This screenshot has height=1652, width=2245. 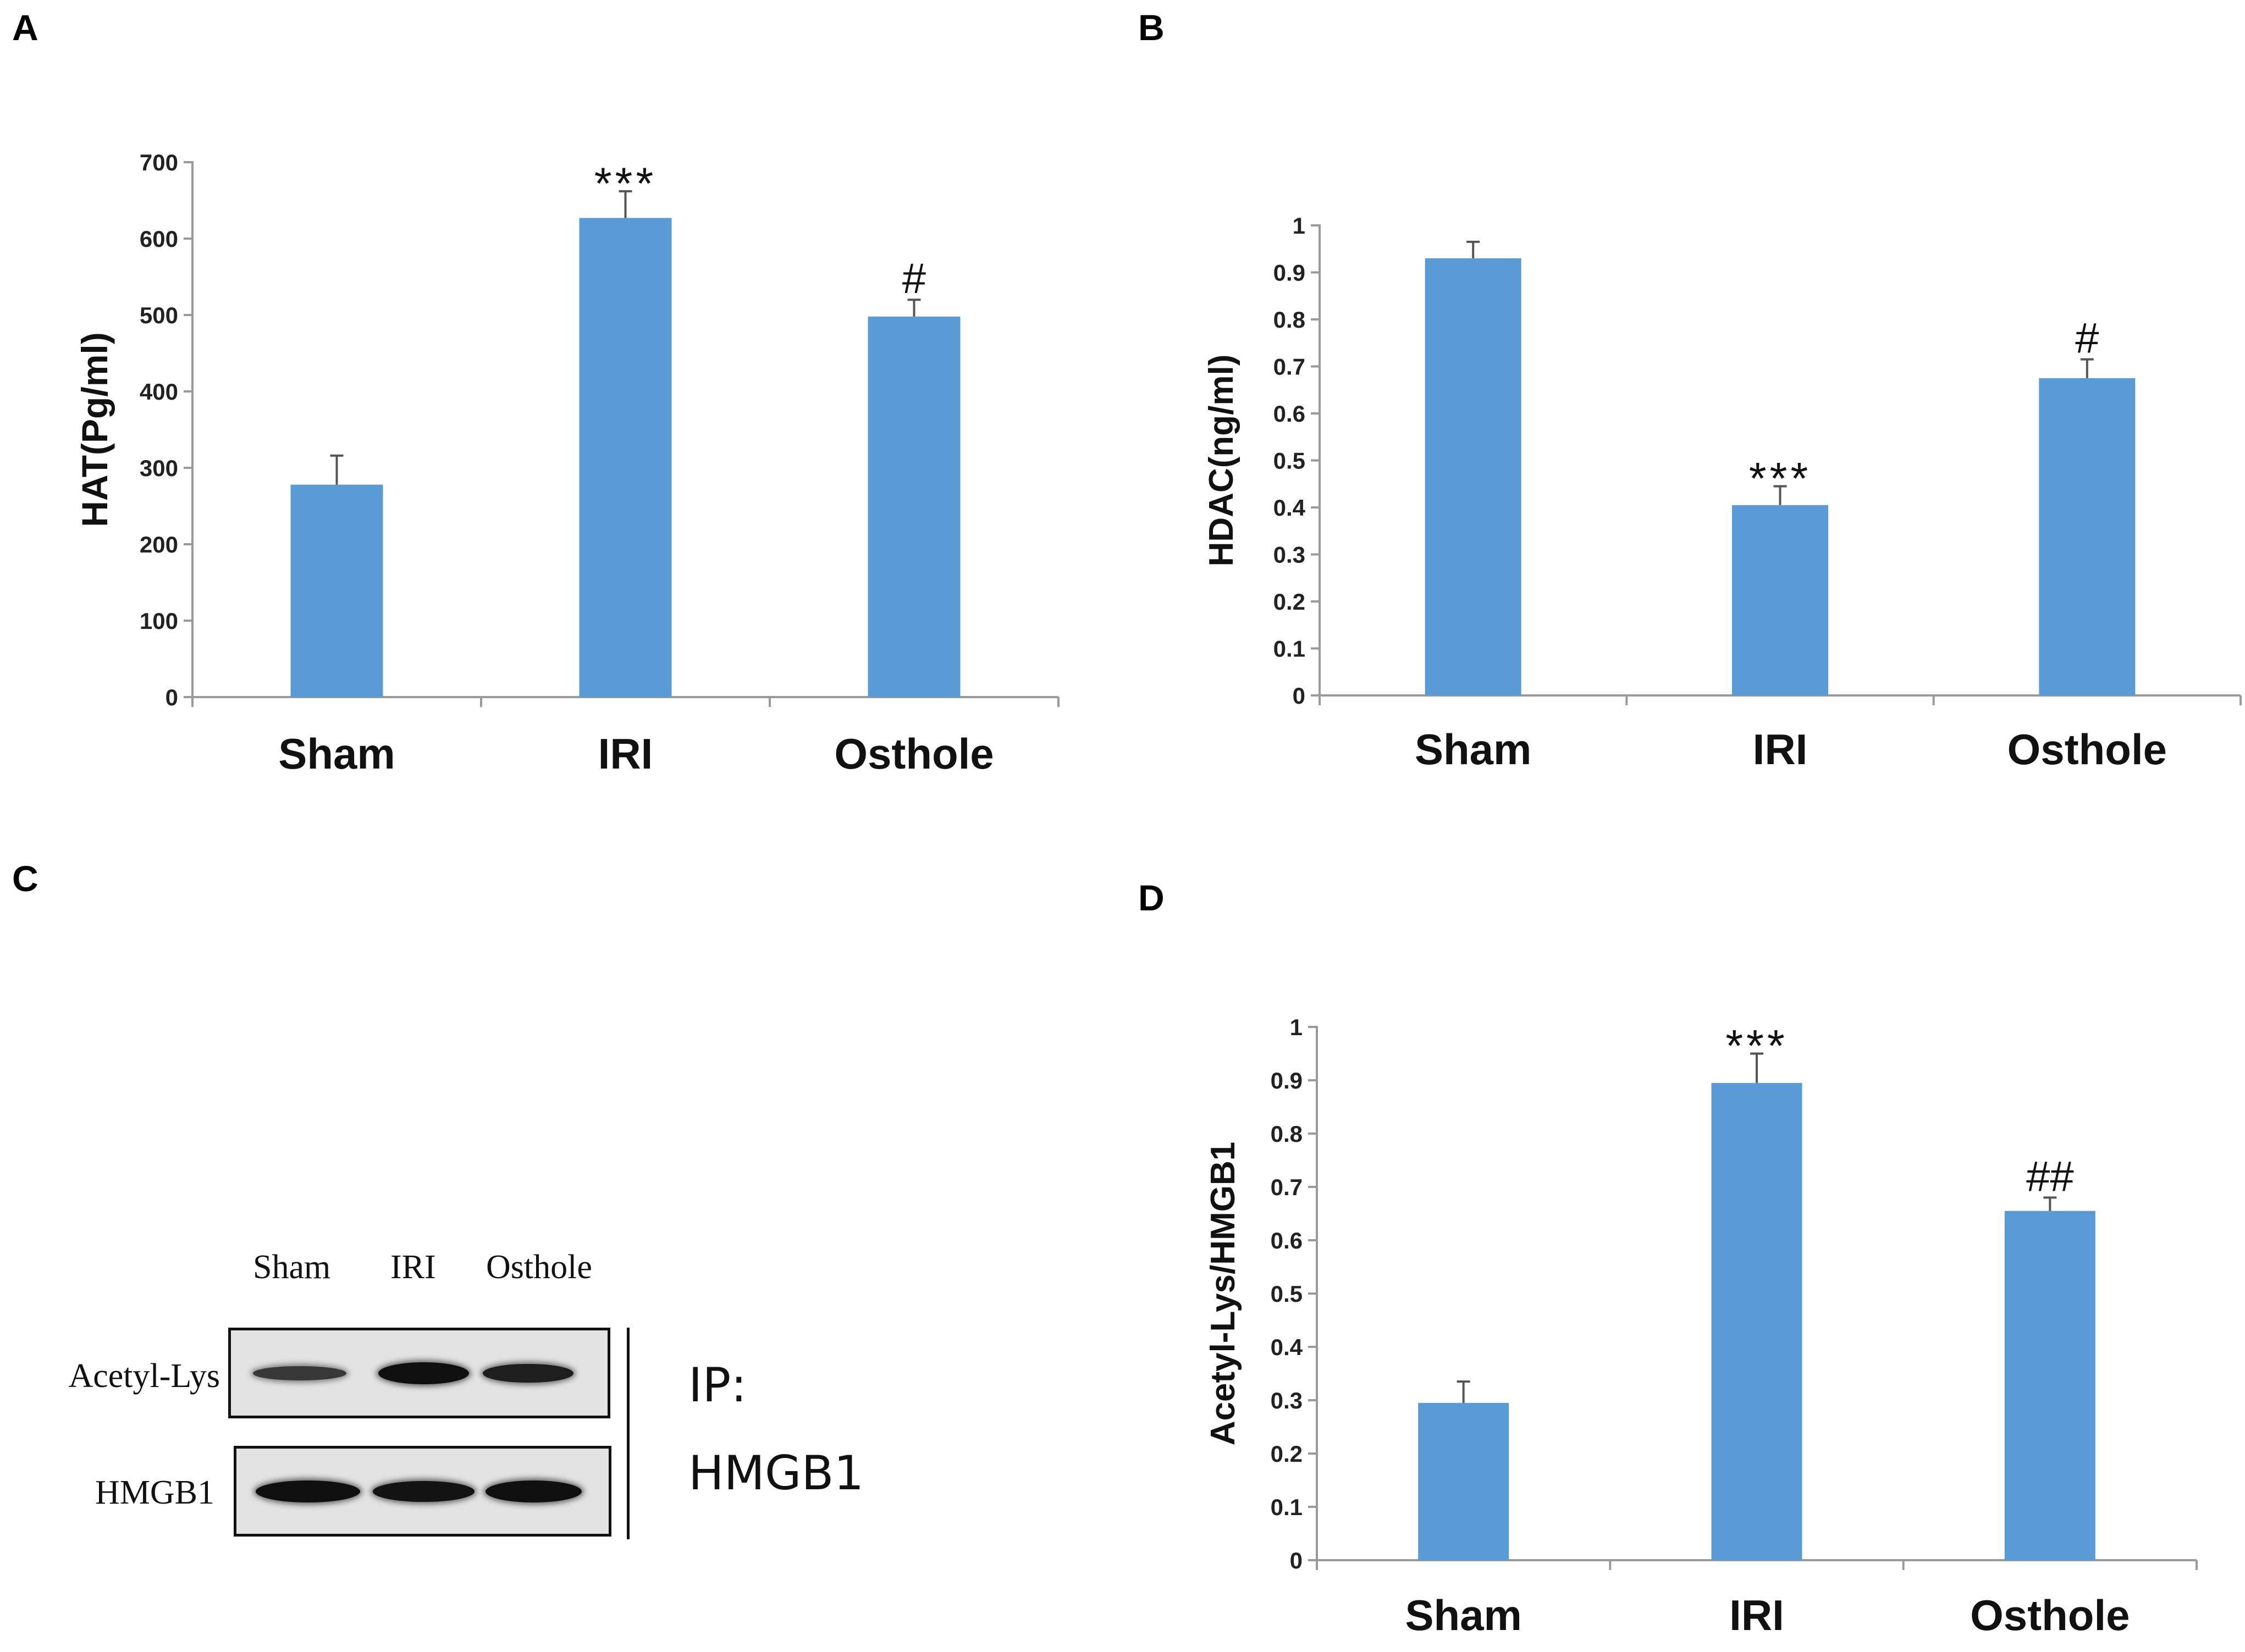 I want to click on chart-a-y-axis-label: HAT(Pg/ml), so click(x=94, y=429).